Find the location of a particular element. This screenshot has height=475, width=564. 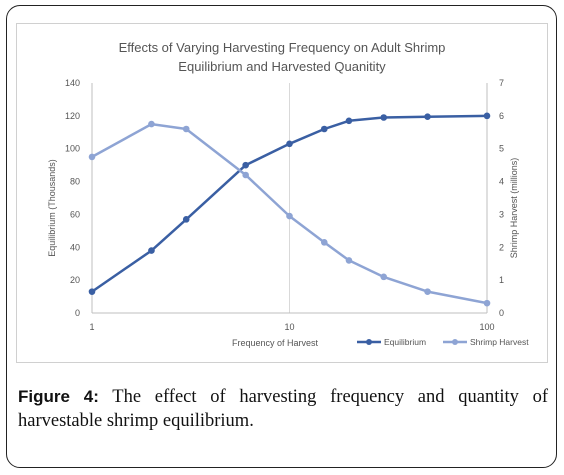

y-left-tick-label: 40 is located at coordinates (75, 247).